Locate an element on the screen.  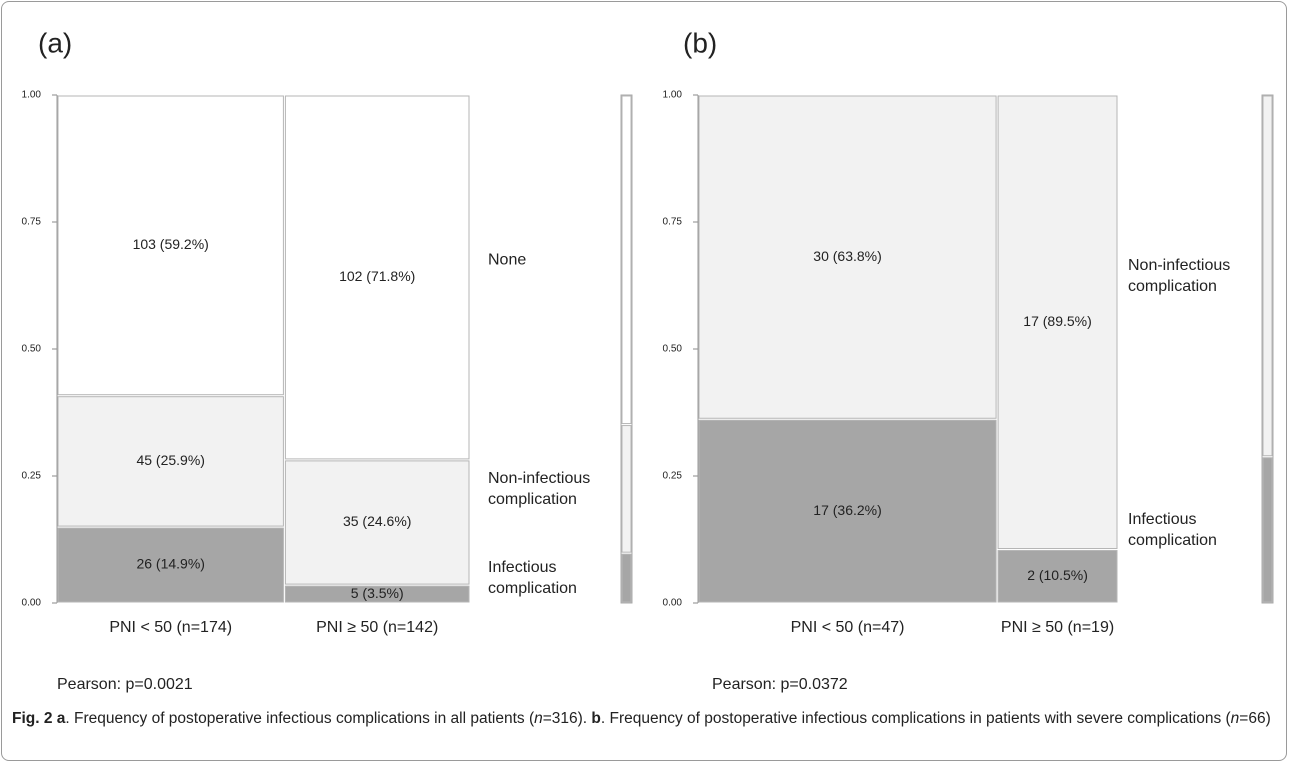
value-label: 102 (71.8%) is located at coordinates (377, 276).